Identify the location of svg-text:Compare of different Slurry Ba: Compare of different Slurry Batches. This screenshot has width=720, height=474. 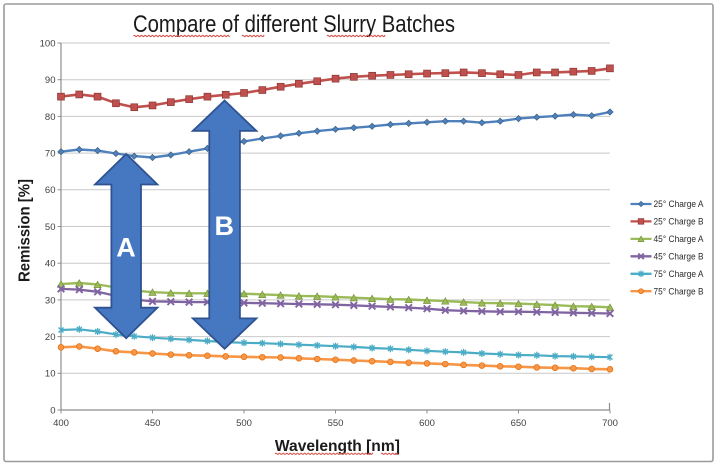
(294, 24).